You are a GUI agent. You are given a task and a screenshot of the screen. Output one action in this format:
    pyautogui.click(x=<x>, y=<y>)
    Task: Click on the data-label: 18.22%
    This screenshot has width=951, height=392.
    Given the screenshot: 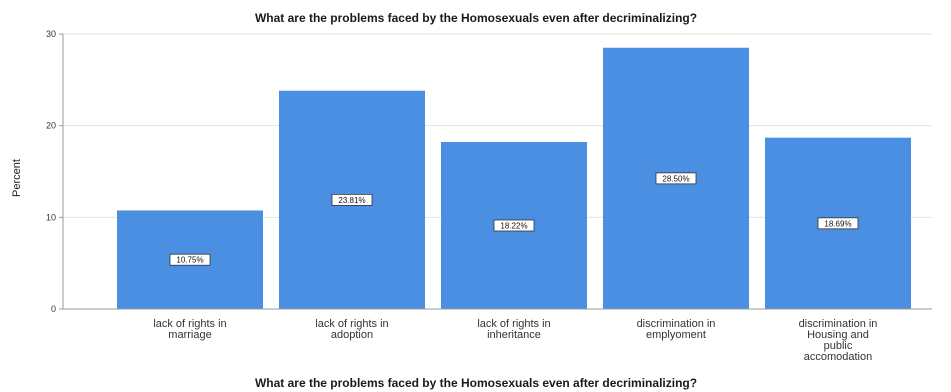 What is the action you would take?
    pyautogui.click(x=513, y=225)
    